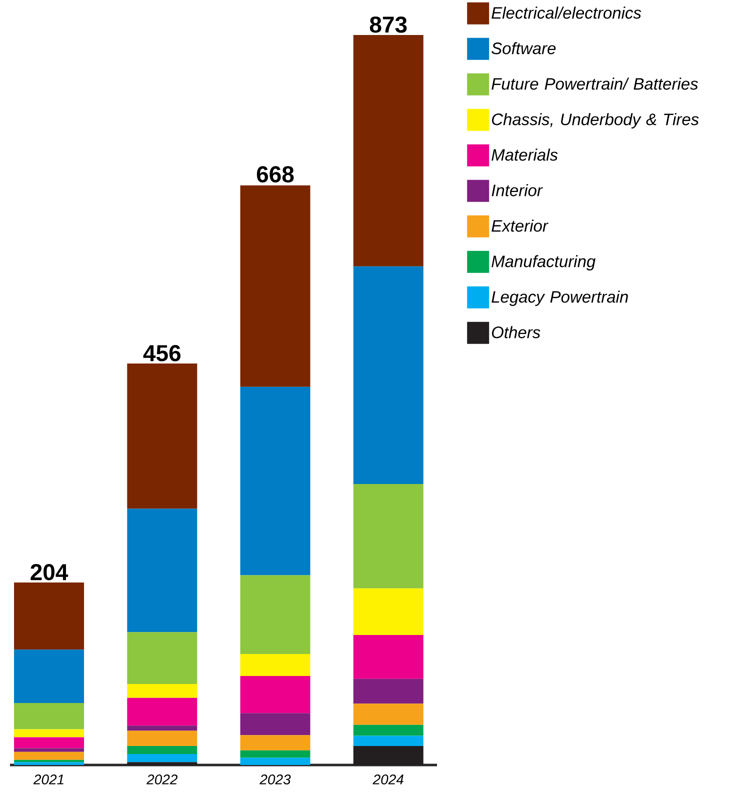 The height and width of the screenshot is (799, 735). What do you see at coordinates (161, 353) in the screenshot?
I see `annotation: 456` at bounding box center [161, 353].